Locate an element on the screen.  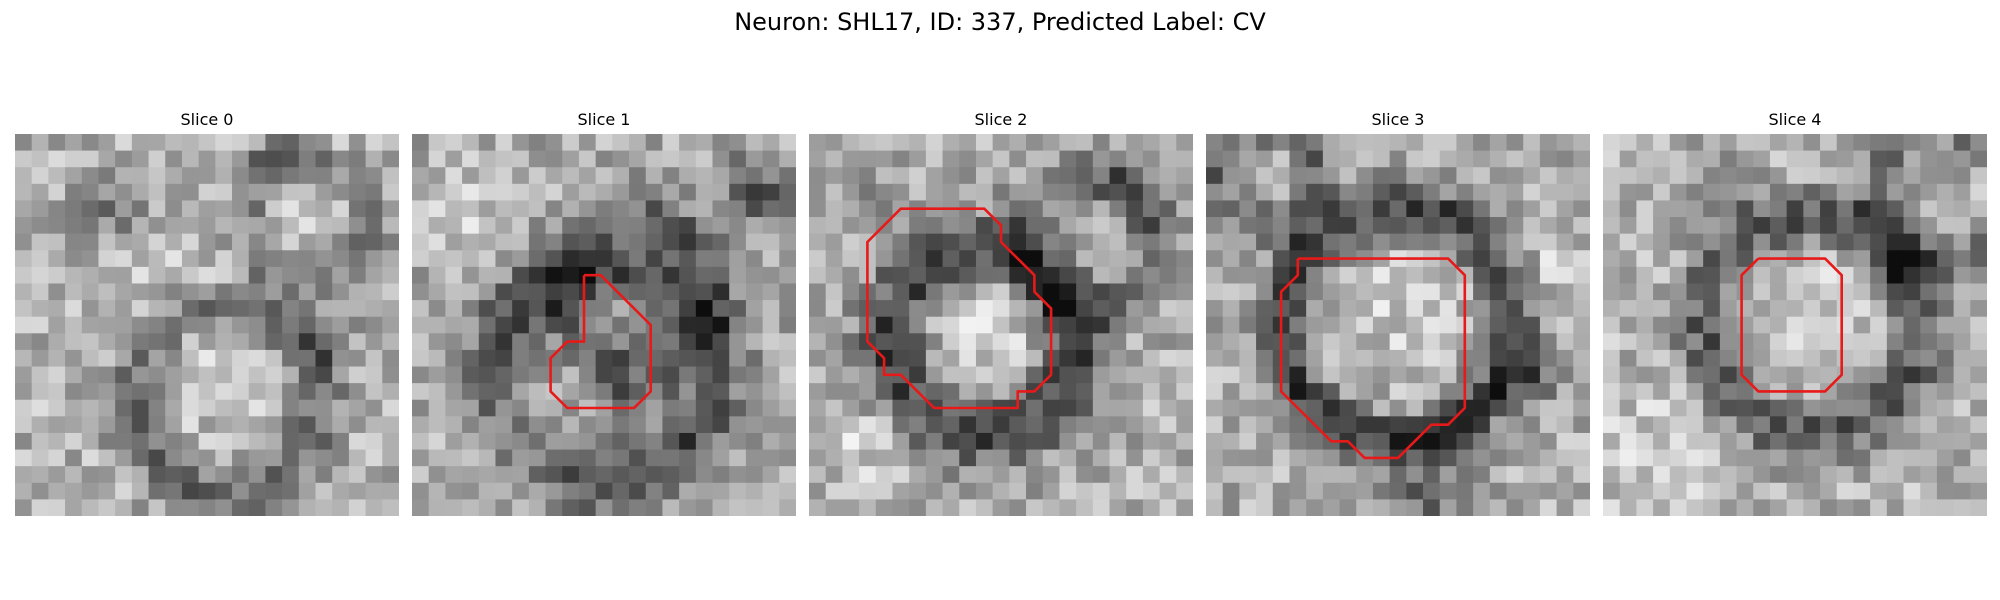
panel-title: Slice 3 is located at coordinates (1398, 119).